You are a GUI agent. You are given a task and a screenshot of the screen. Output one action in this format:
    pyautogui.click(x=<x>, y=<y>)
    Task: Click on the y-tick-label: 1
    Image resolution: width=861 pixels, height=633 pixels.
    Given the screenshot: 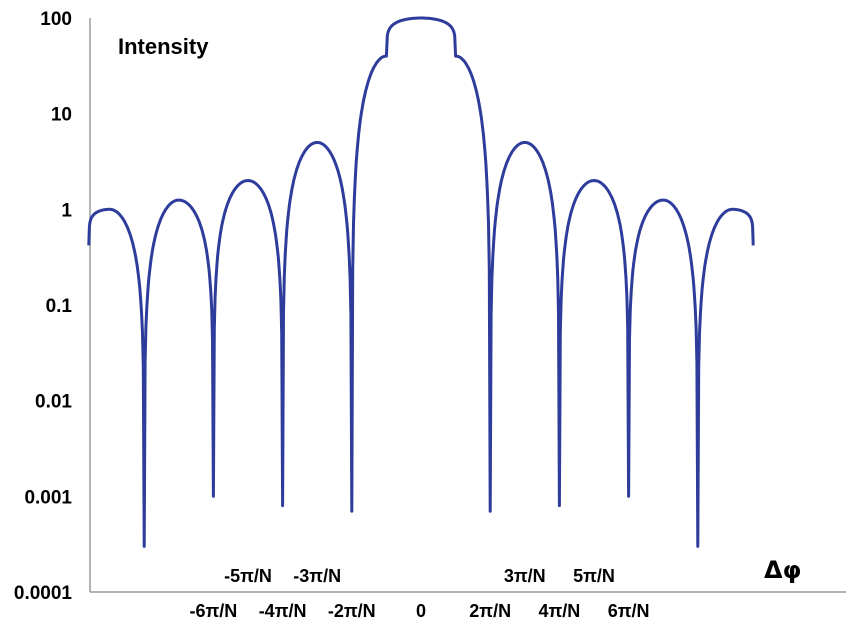 What is the action you would take?
    pyautogui.click(x=66, y=210)
    